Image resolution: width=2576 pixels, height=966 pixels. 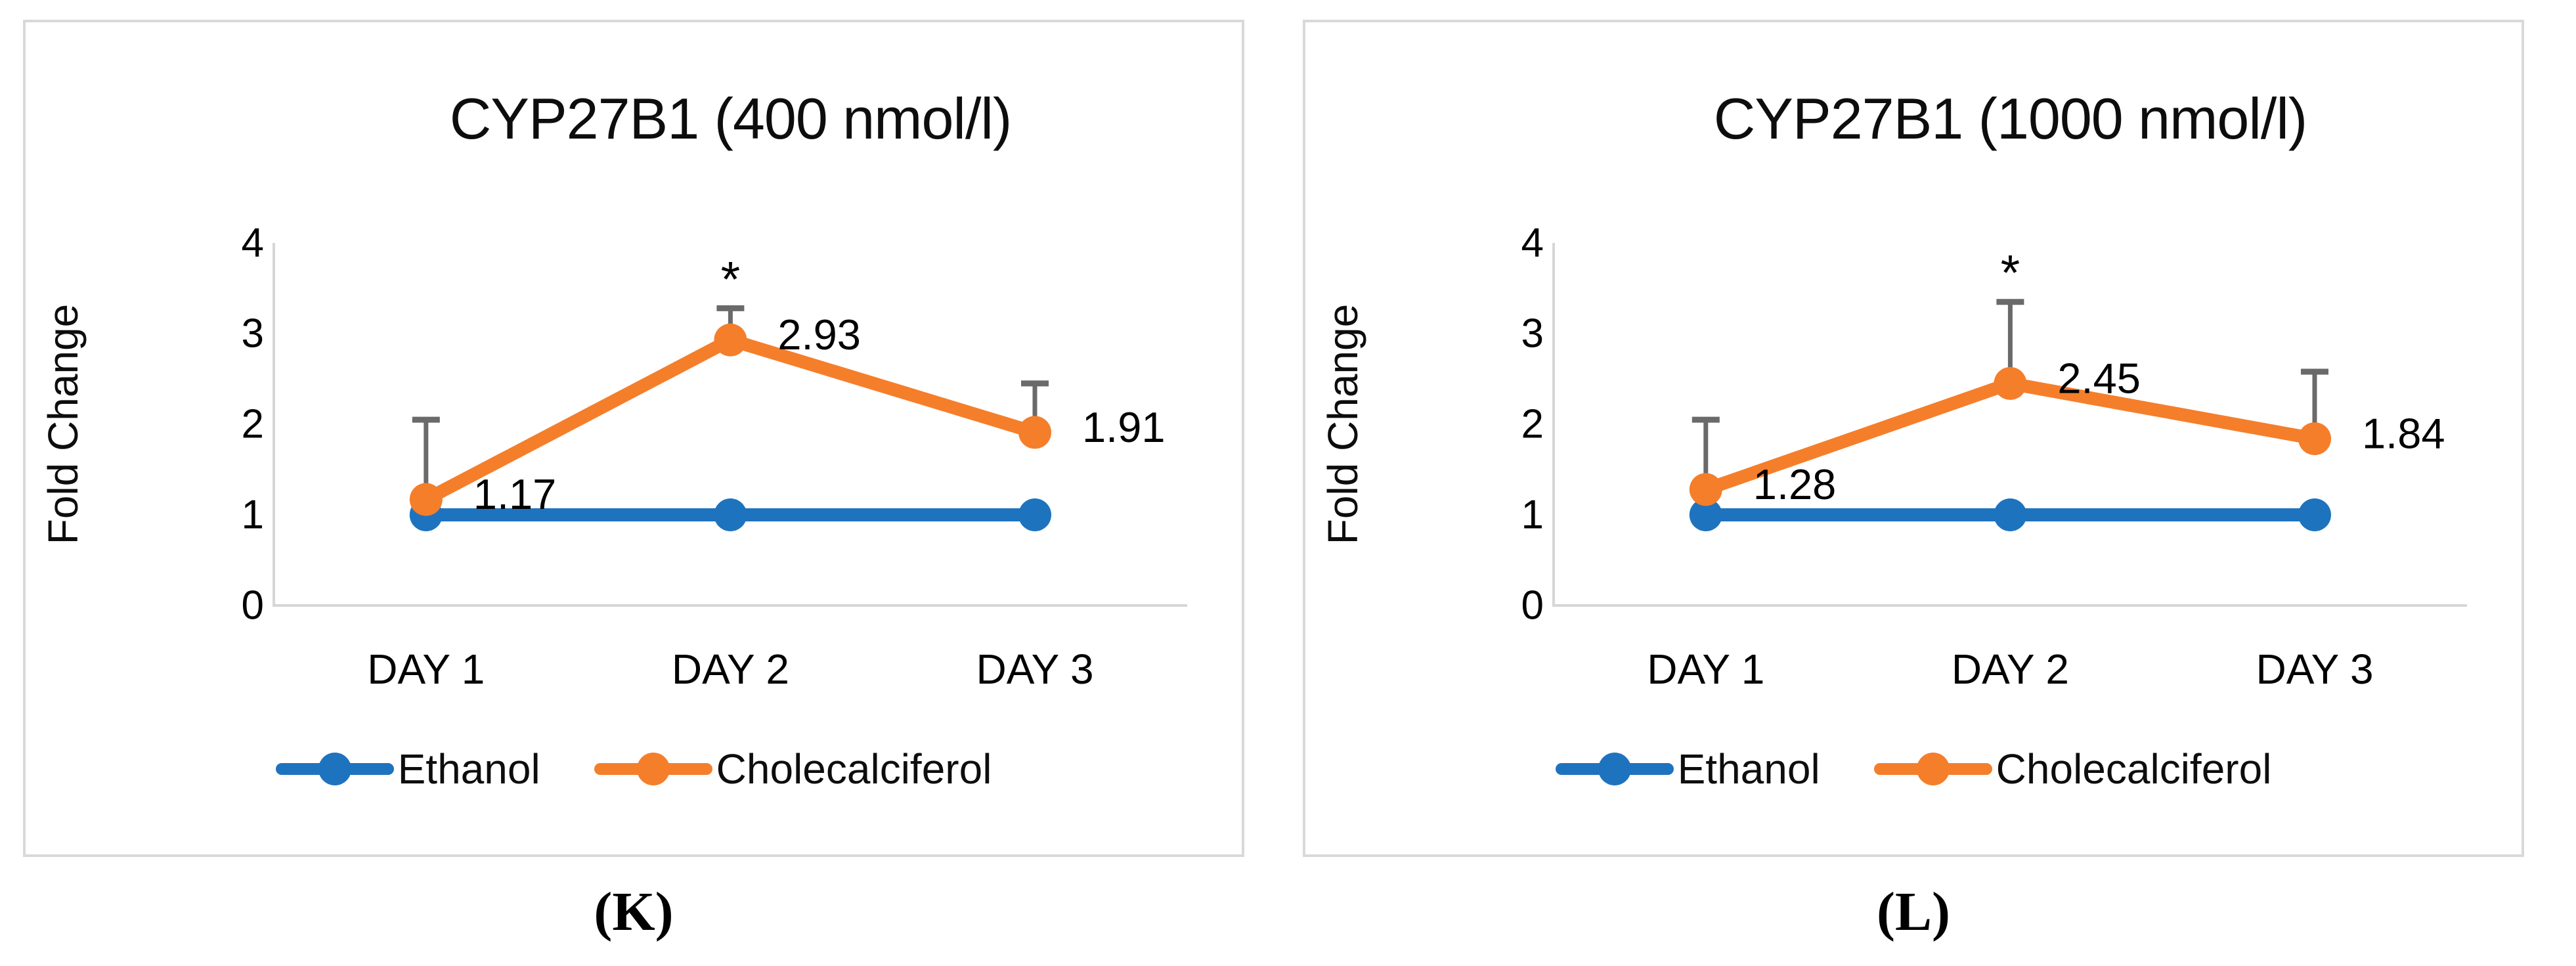 I want to click on data-label-0: 1.28, so click(x=1795, y=484).